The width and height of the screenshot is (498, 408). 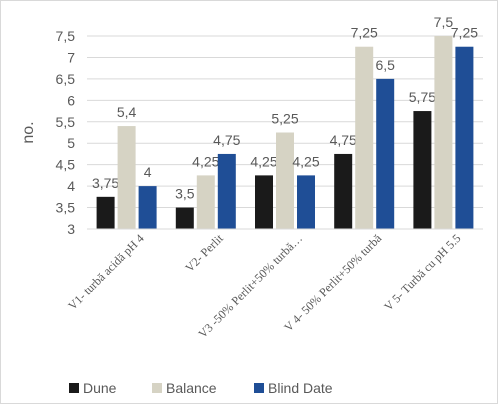 I want to click on x-category-label: V2- Perlit, so click(x=204, y=253).